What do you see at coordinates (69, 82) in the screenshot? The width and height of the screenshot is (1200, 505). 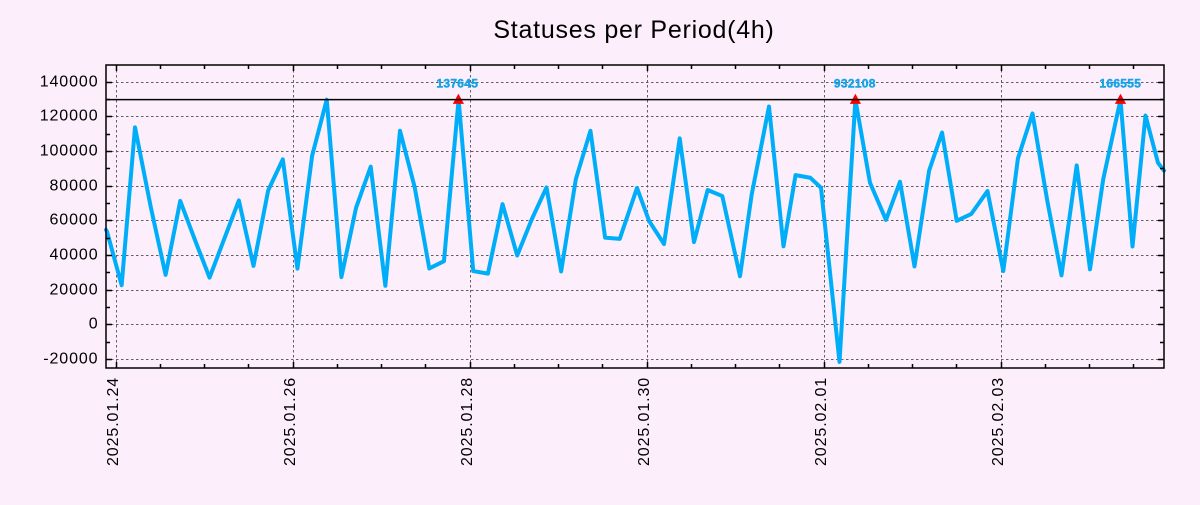 I see `svg-text: 140000` at bounding box center [69, 82].